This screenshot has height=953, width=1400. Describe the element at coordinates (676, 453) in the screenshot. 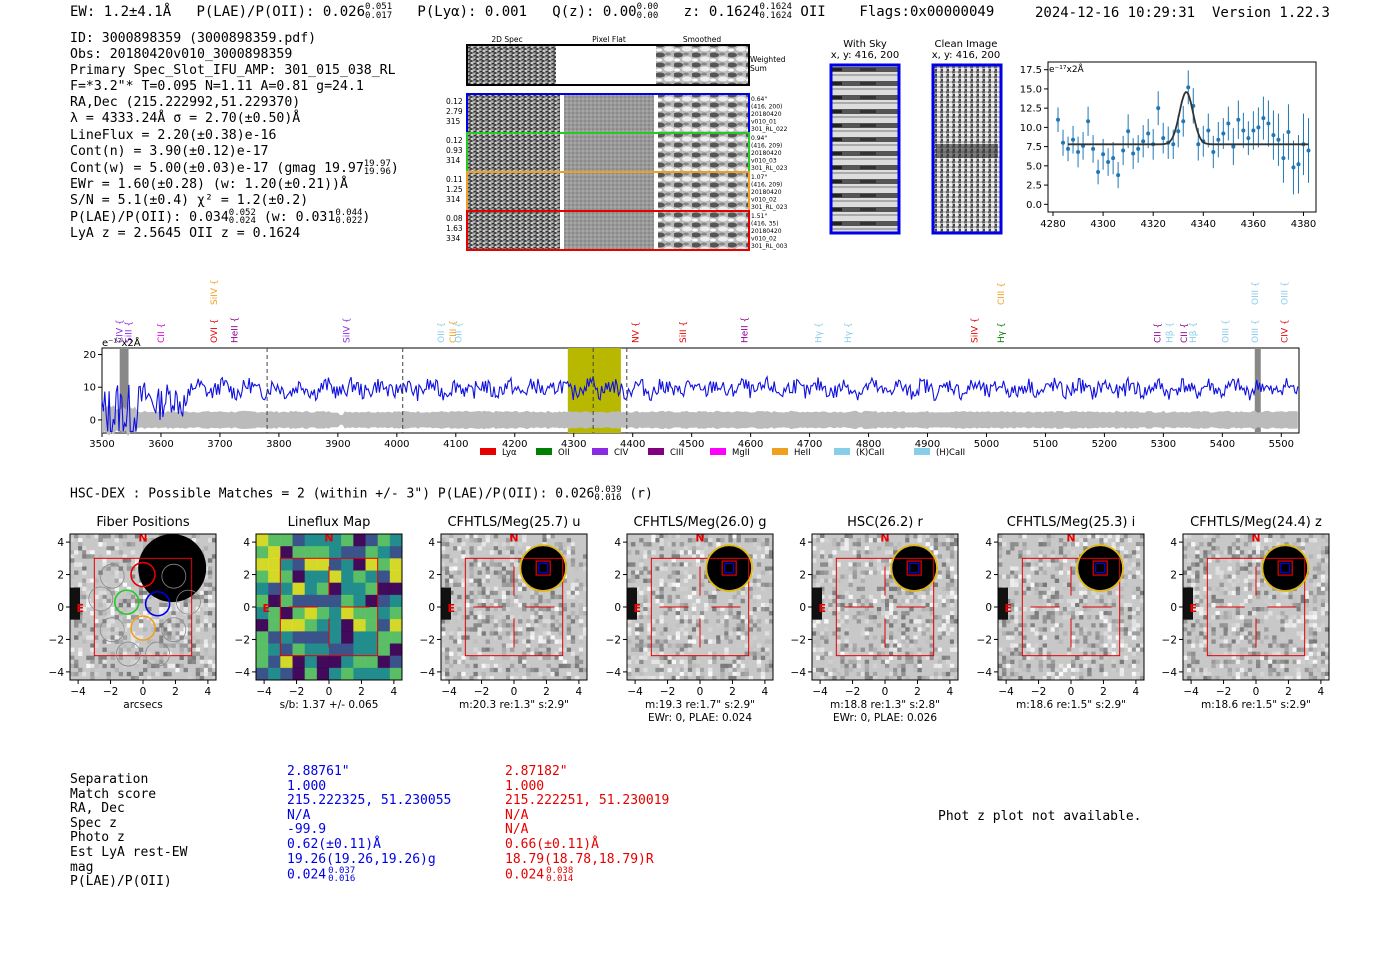

I see `legend-label: CIII` at that location.